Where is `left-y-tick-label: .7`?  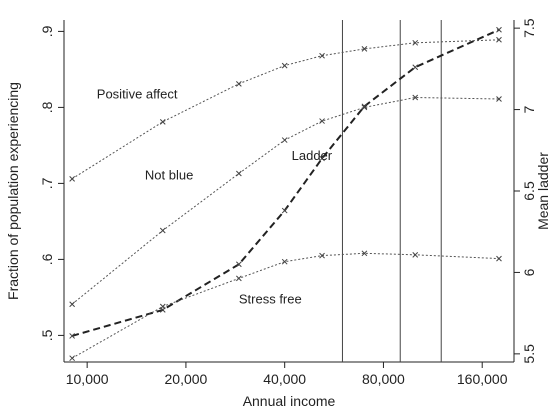
left-y-tick-label: .7 is located at coordinates (47, 183).